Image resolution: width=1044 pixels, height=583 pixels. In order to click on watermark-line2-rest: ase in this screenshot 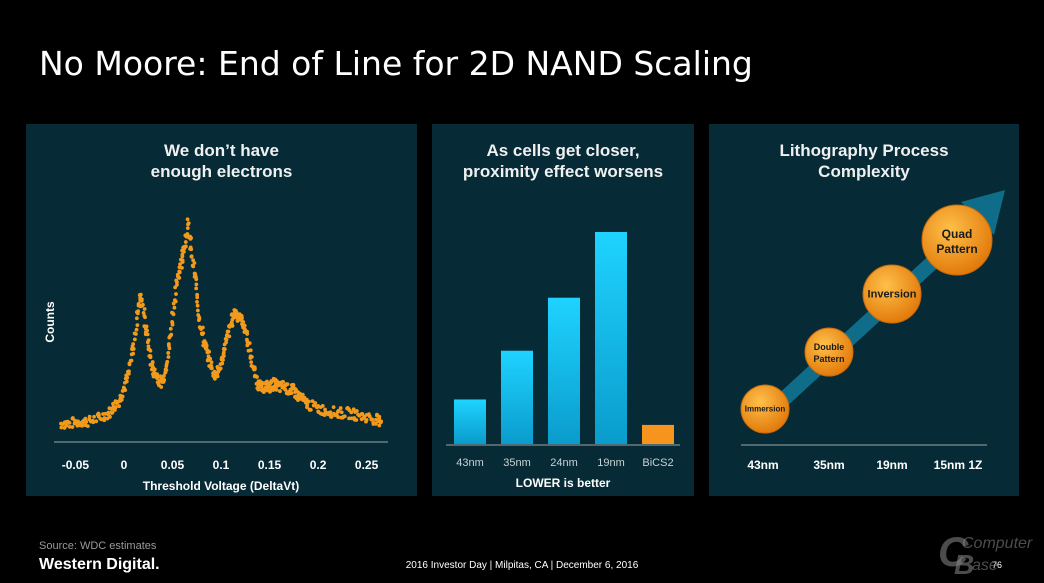, I will do `click(985, 565)`.